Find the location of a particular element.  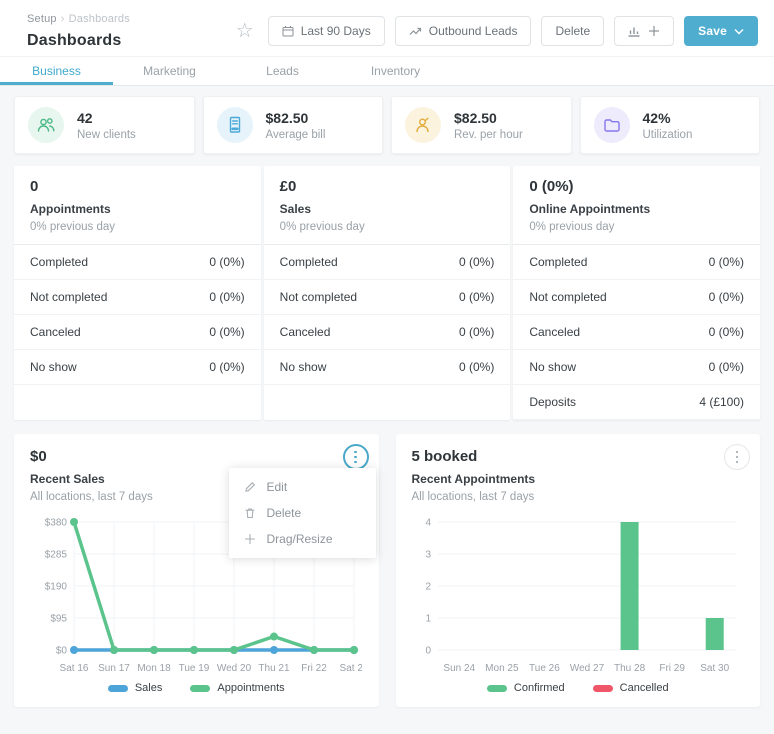

date-range-button: Last 90 Days is located at coordinates (326, 31).